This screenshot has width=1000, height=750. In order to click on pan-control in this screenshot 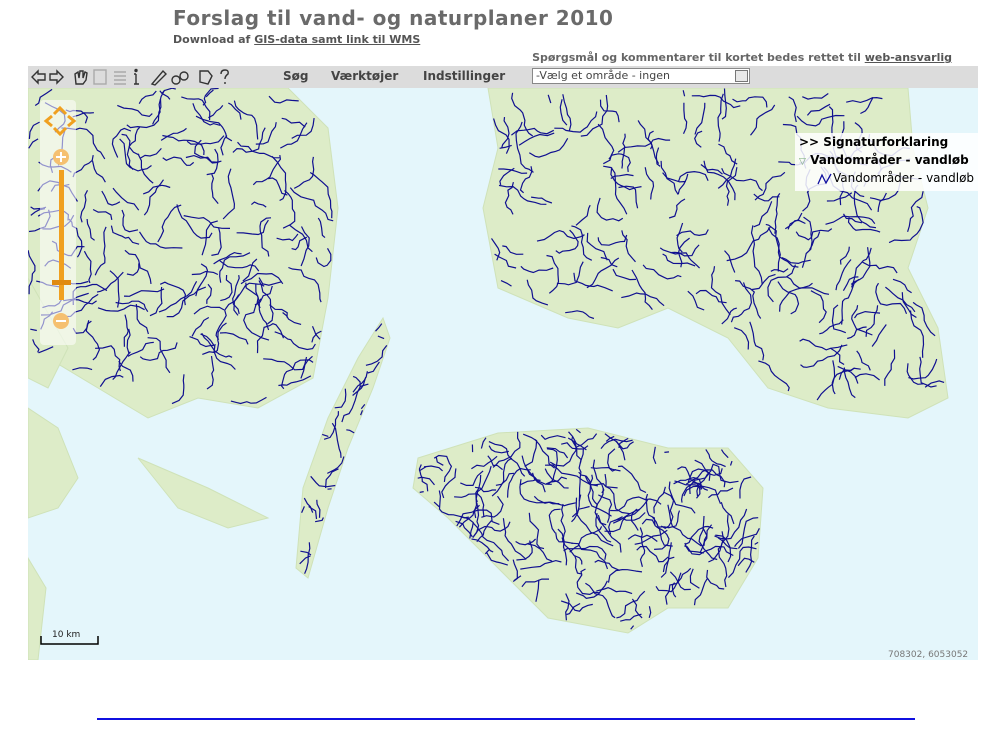, I will do `click(60, 121)`.